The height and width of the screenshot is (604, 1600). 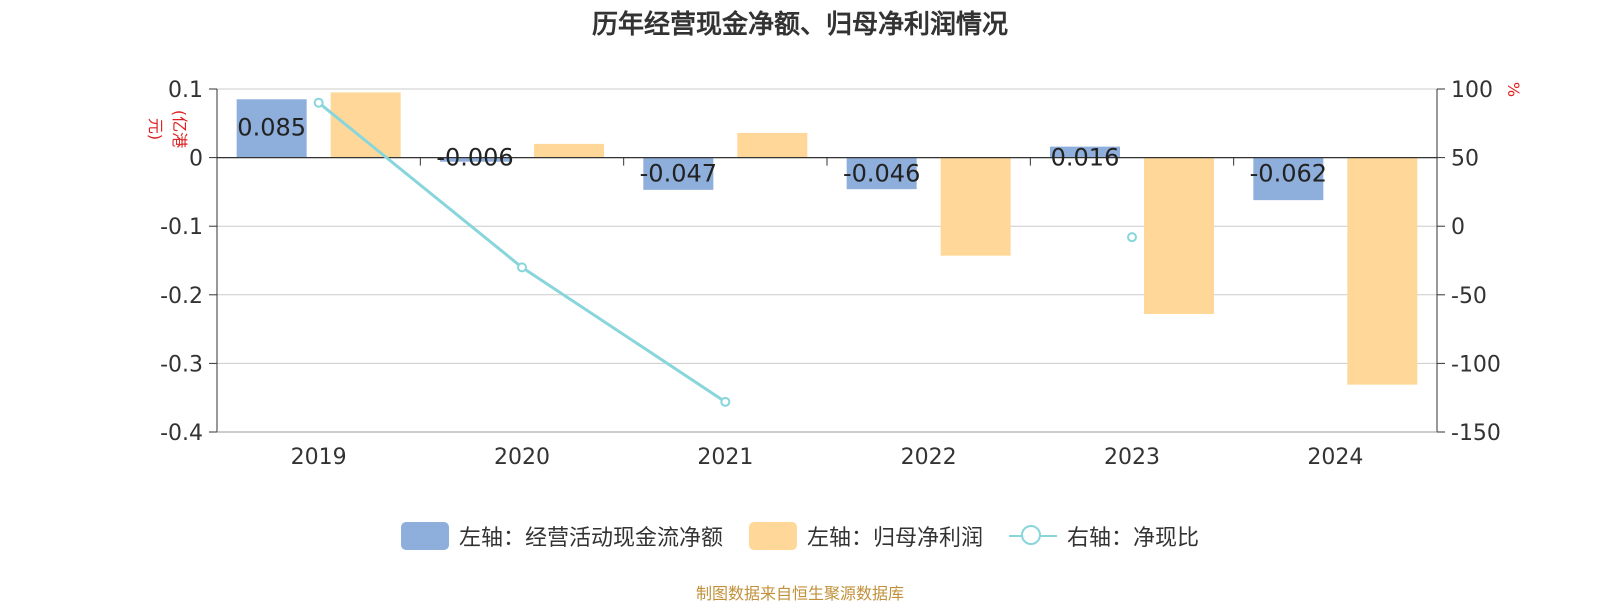 I want to click on left-tick-label: -0.2, so click(x=181, y=296).